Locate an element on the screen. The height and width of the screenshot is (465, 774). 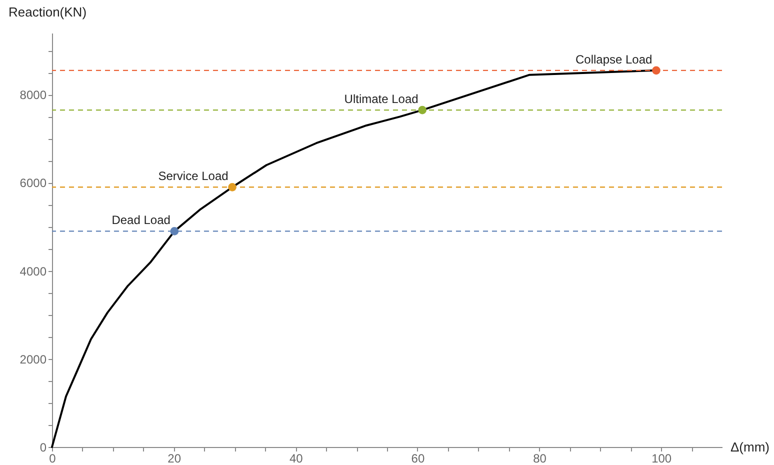
x-axis-title: Δ(mm) is located at coordinates (750, 447).